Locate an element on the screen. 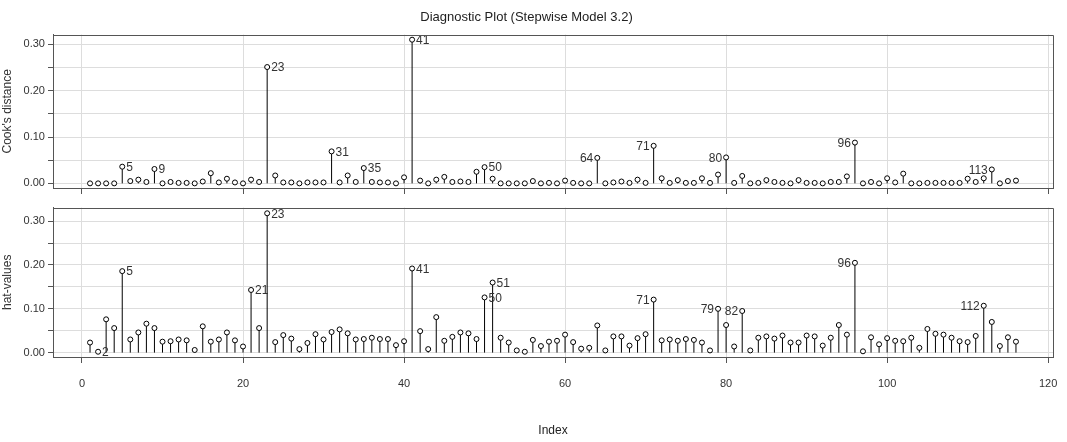  x-tick-label: 120 is located at coordinates (1048, 382).